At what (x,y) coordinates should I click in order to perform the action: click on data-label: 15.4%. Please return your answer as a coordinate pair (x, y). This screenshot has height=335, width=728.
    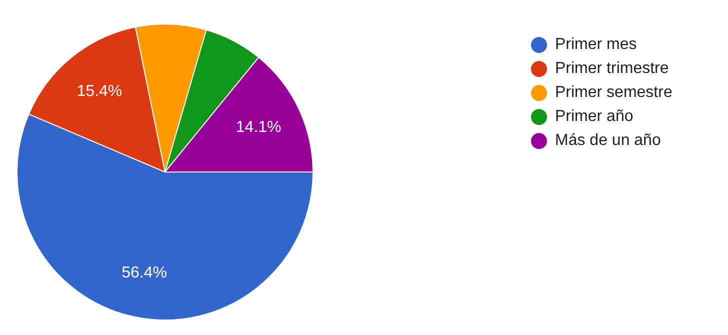
    Looking at the image, I should click on (99, 91).